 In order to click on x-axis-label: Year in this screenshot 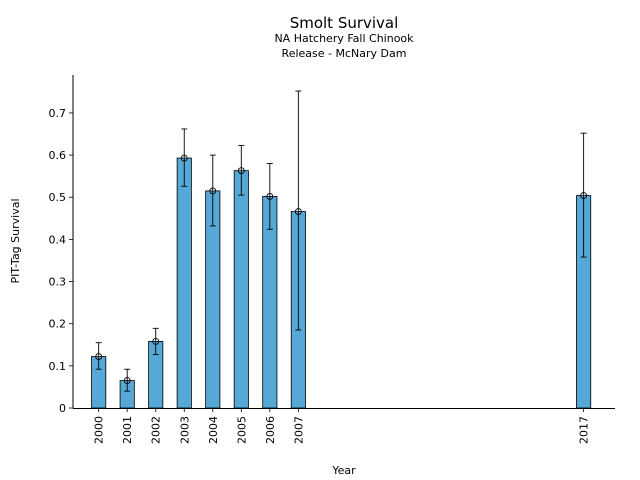, I will do `click(343, 470)`.